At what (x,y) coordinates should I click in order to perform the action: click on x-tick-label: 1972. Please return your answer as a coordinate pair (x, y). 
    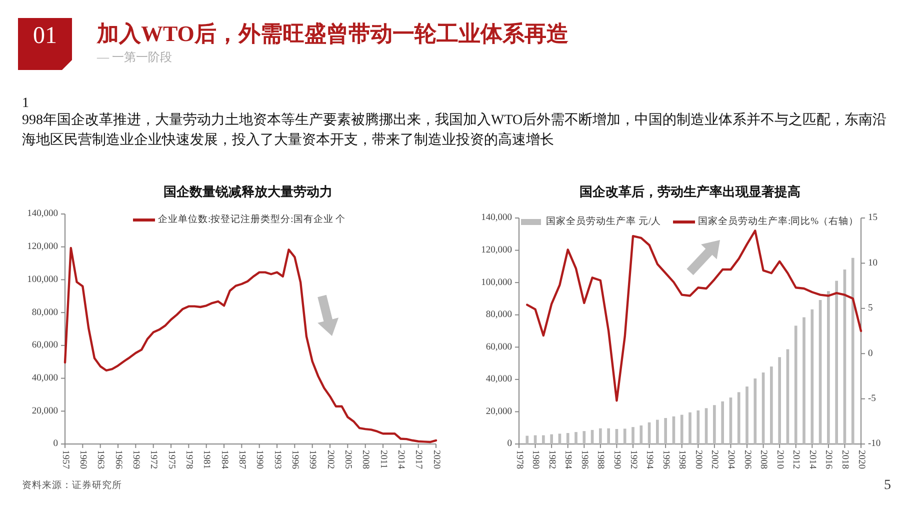
    Looking at the image, I should click on (153, 460).